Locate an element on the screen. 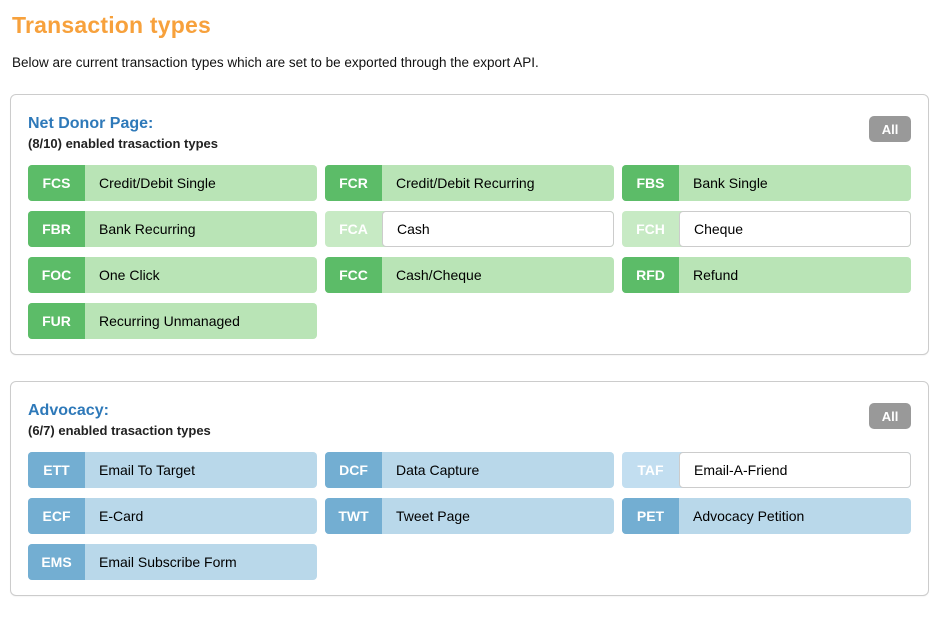 Image resolution: width=939 pixels, height=622 pixels. tile-ecf: ECF E-Card is located at coordinates (172, 516).